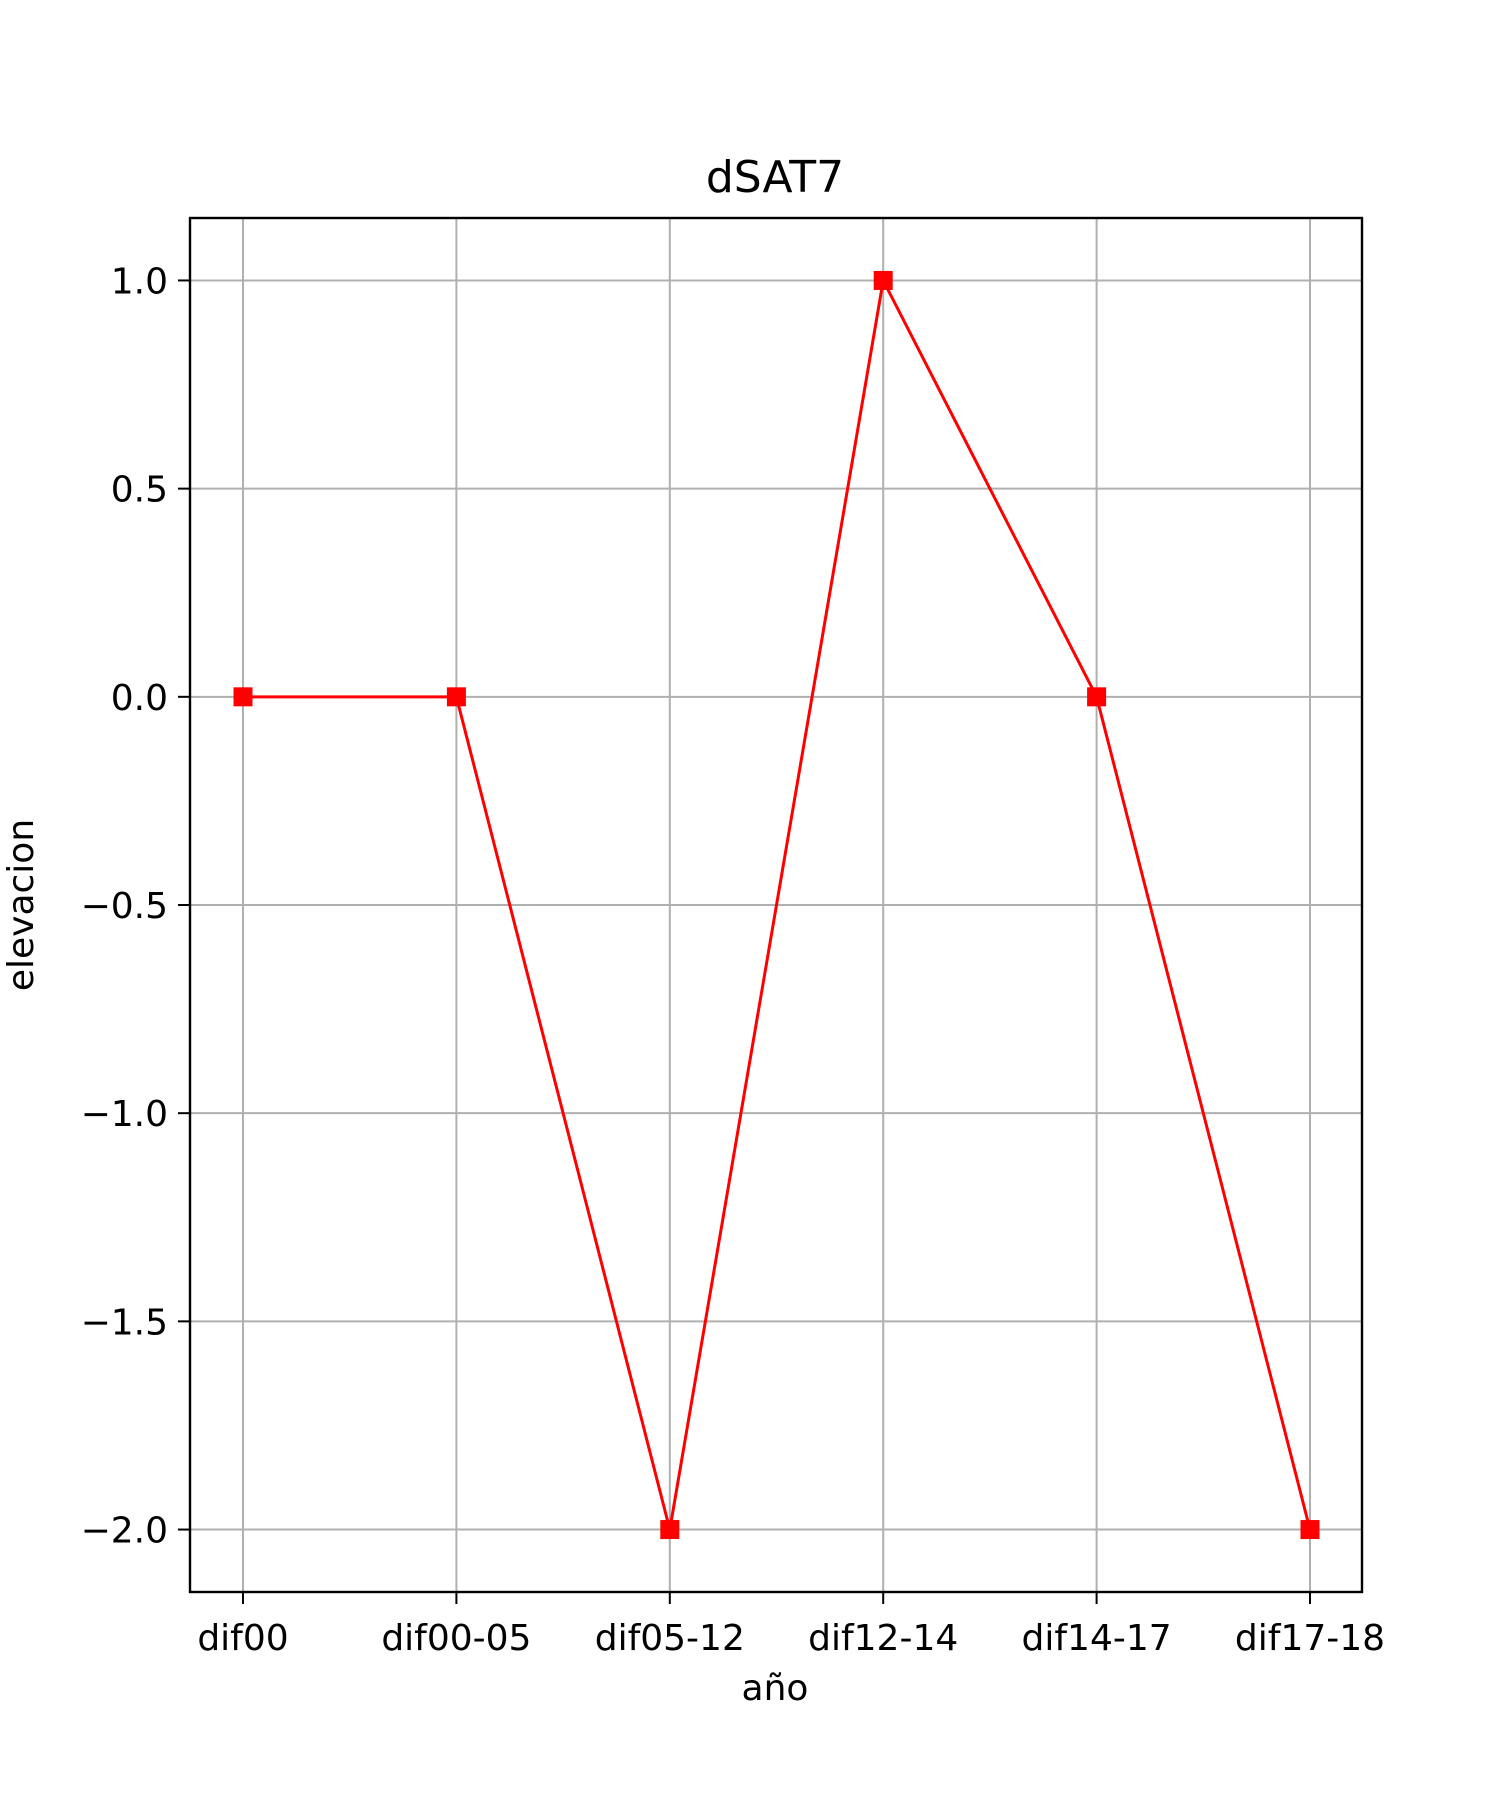 The image size is (1500, 1800). I want to click on y-tick-label: 0.0, so click(139, 698).